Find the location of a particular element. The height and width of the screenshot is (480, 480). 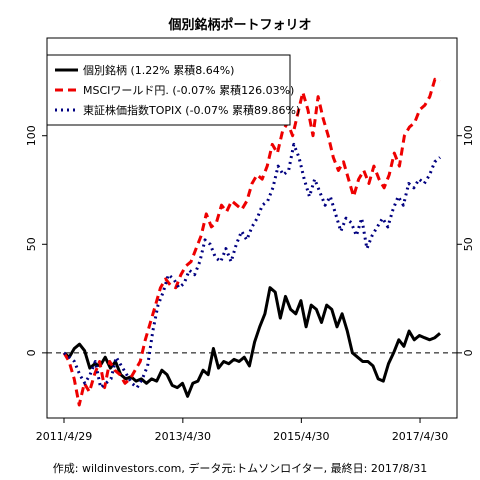

legend-box is located at coordinates (168, 90).